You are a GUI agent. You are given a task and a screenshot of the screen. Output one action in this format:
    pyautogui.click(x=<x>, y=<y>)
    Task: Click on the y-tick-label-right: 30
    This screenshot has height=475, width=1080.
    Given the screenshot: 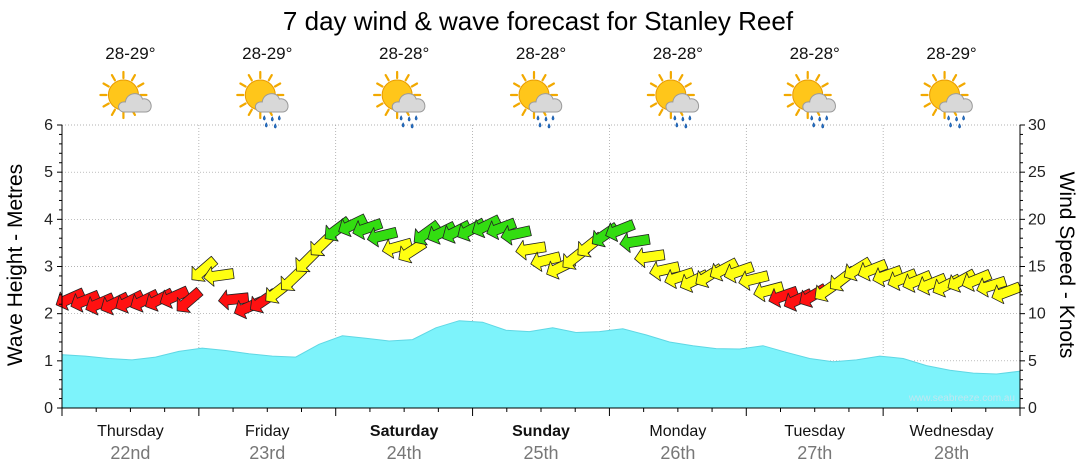 What is the action you would take?
    pyautogui.click(x=1037, y=125)
    